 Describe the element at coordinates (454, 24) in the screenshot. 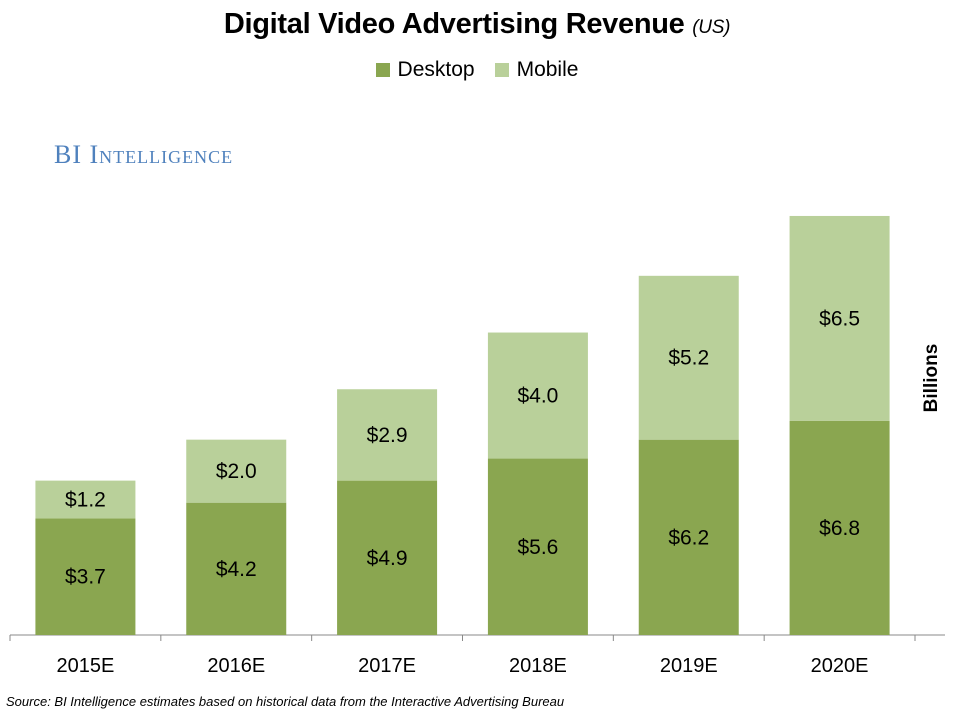

I see `chart-title-text: Digital Video Advertising Revenue` at that location.